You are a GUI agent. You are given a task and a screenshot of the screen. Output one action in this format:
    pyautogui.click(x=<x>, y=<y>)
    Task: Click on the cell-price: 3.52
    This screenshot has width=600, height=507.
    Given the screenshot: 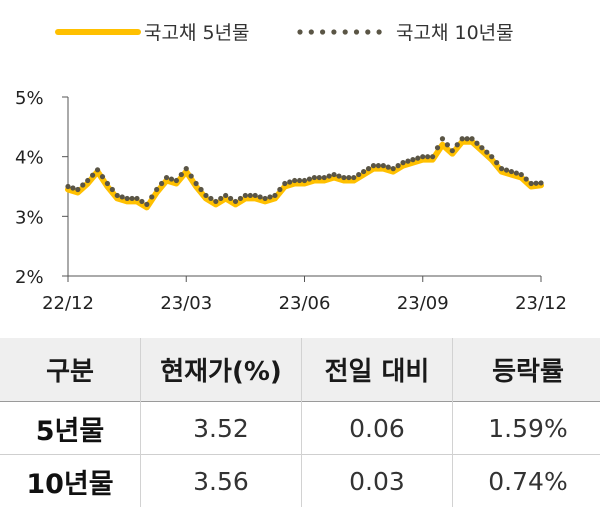 What is the action you would take?
    pyautogui.click(x=221, y=428)
    